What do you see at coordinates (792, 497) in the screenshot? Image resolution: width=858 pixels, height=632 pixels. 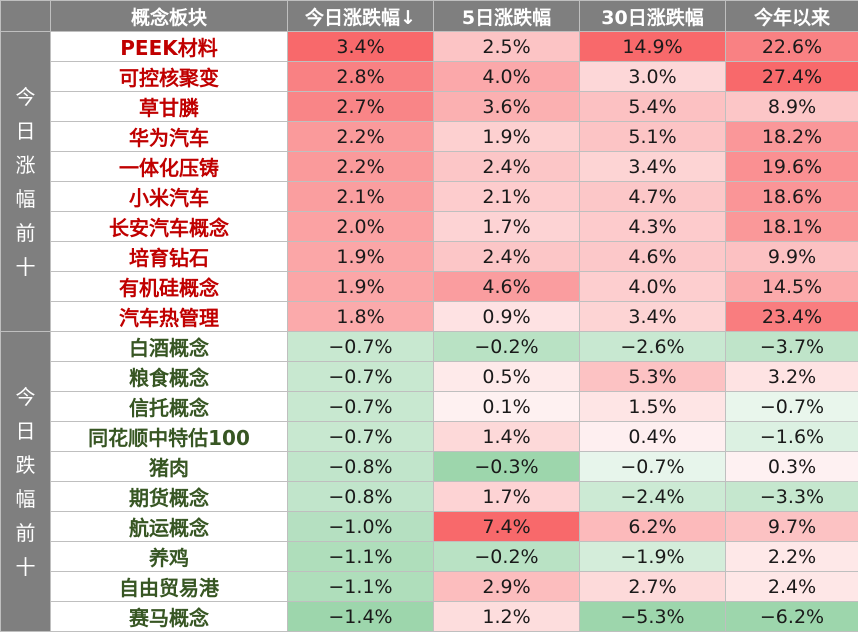 I see `ytd-change-cell: −3.3%` at bounding box center [792, 497].